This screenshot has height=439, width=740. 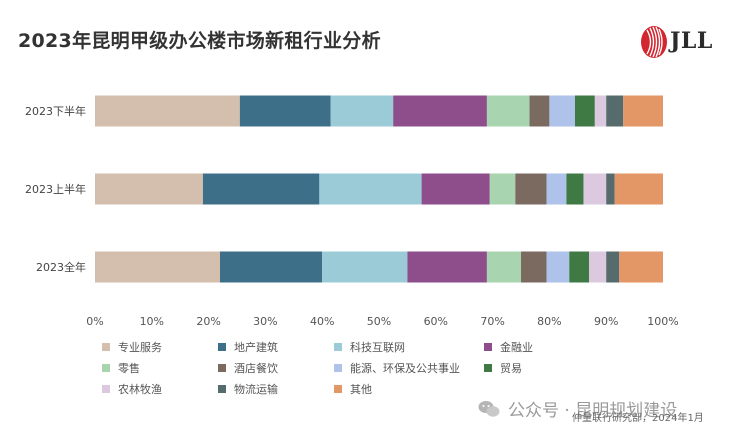 I want to click on legend-item-10: 其他, so click(x=353, y=389).